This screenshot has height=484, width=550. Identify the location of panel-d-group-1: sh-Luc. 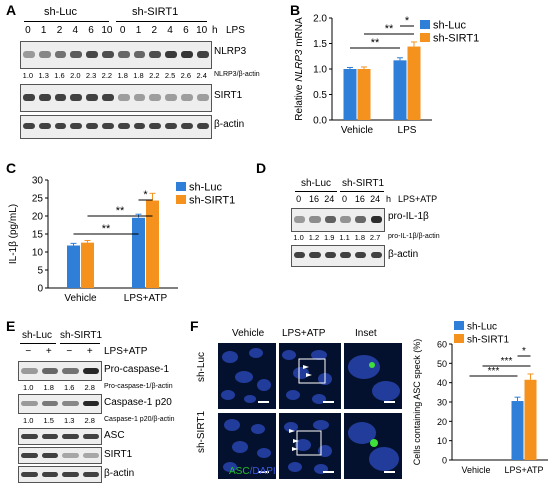
(316, 183).